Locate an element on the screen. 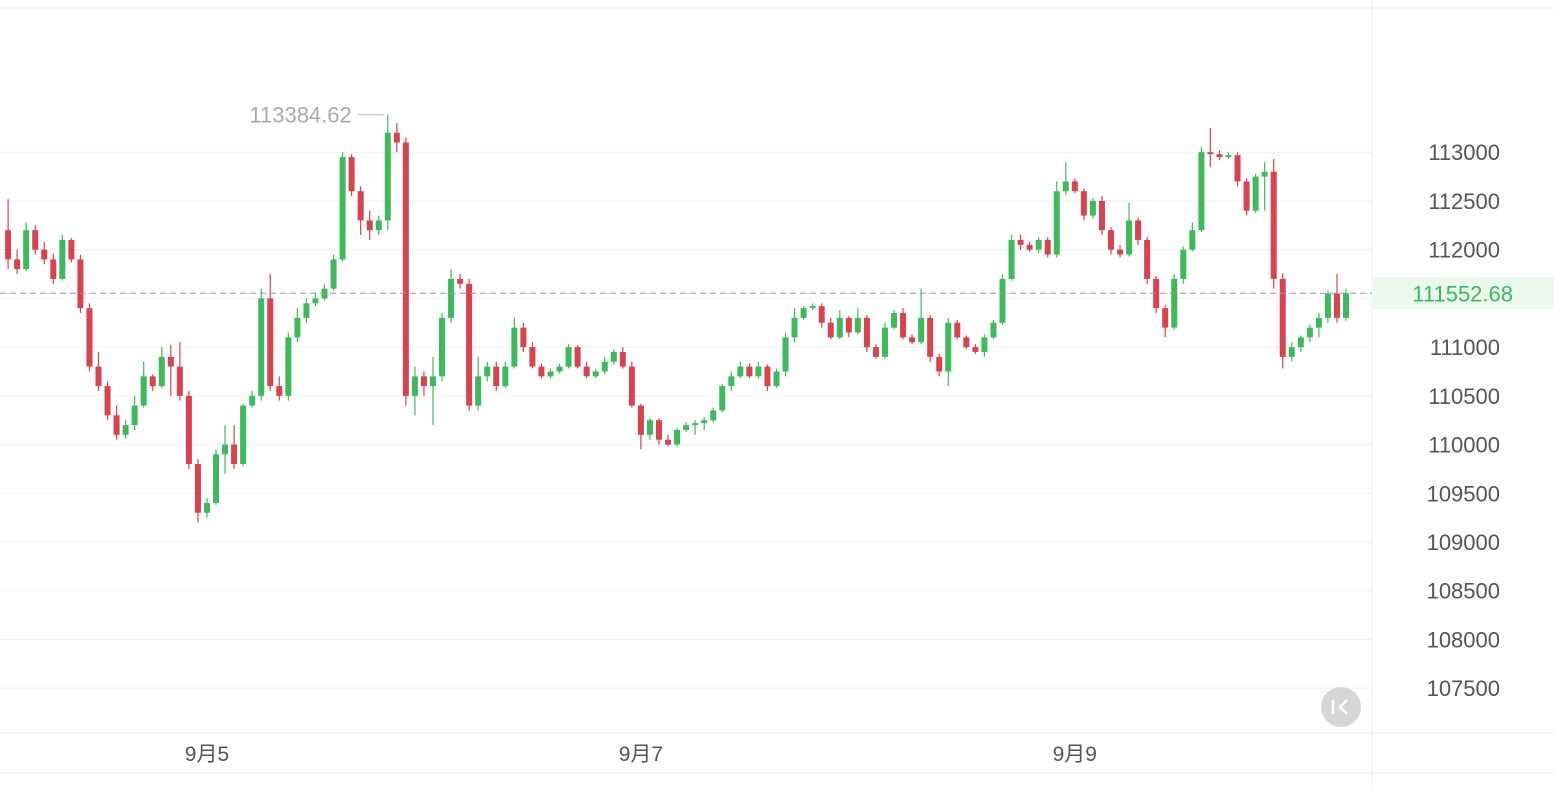  y-tick-label: 113000 is located at coordinates (1464, 152).